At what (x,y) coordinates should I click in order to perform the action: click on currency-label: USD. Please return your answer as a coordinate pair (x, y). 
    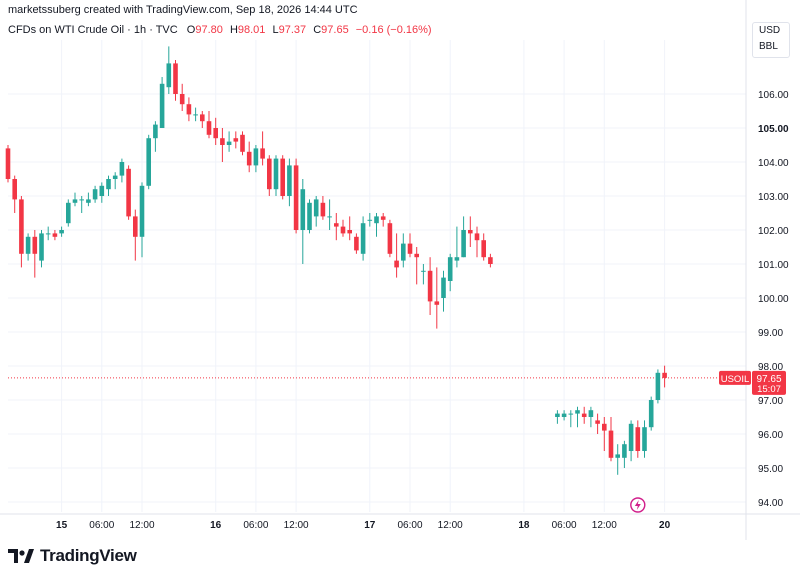
    Looking at the image, I should click on (770, 30).